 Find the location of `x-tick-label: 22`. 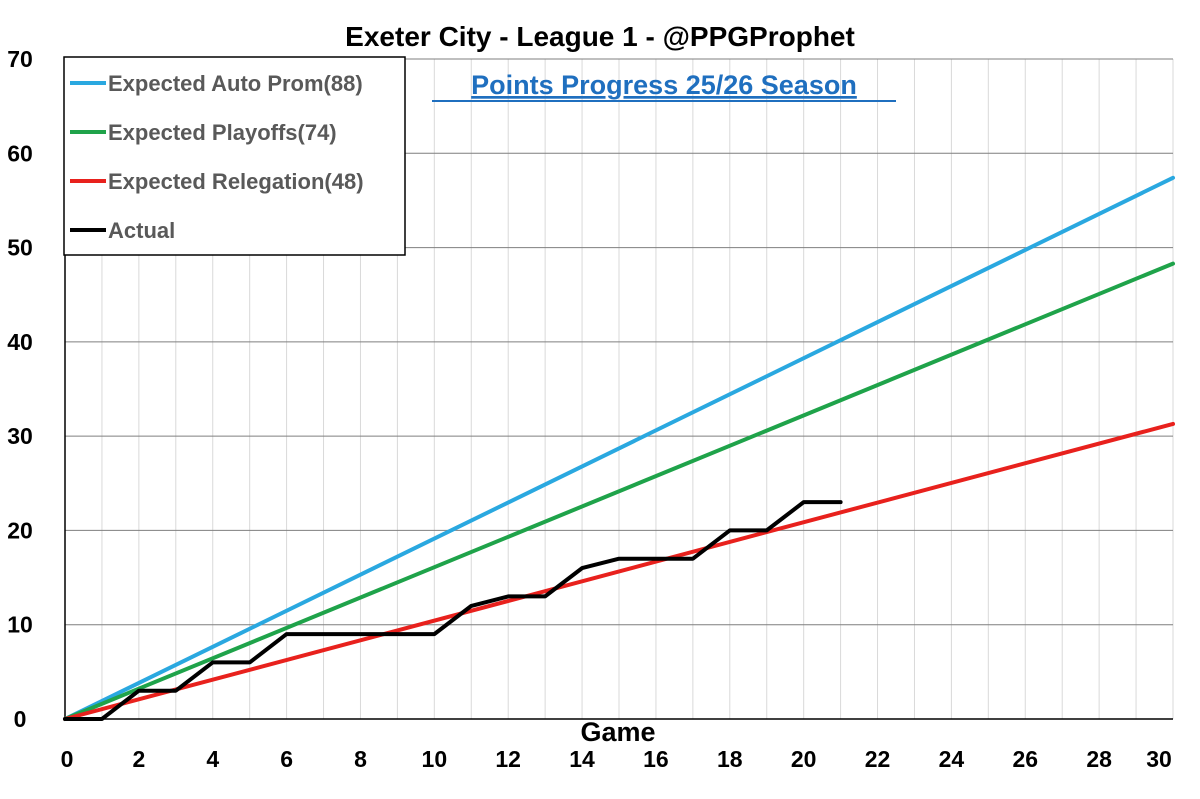

x-tick-label: 22 is located at coordinates (878, 759).